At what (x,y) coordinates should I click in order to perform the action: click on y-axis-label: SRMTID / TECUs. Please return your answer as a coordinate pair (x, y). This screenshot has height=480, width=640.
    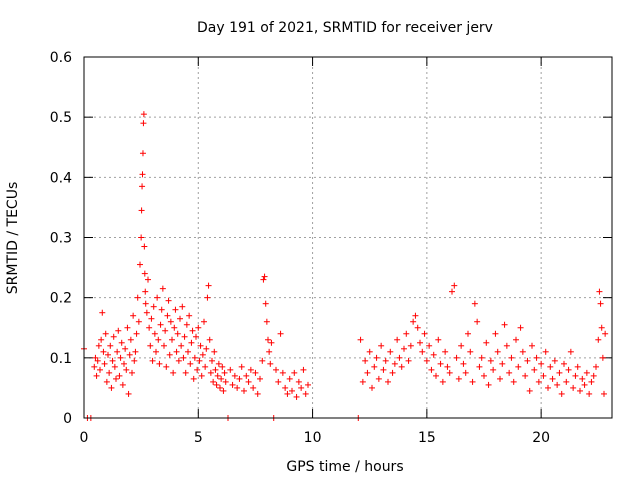
    Looking at the image, I should click on (13, 238).